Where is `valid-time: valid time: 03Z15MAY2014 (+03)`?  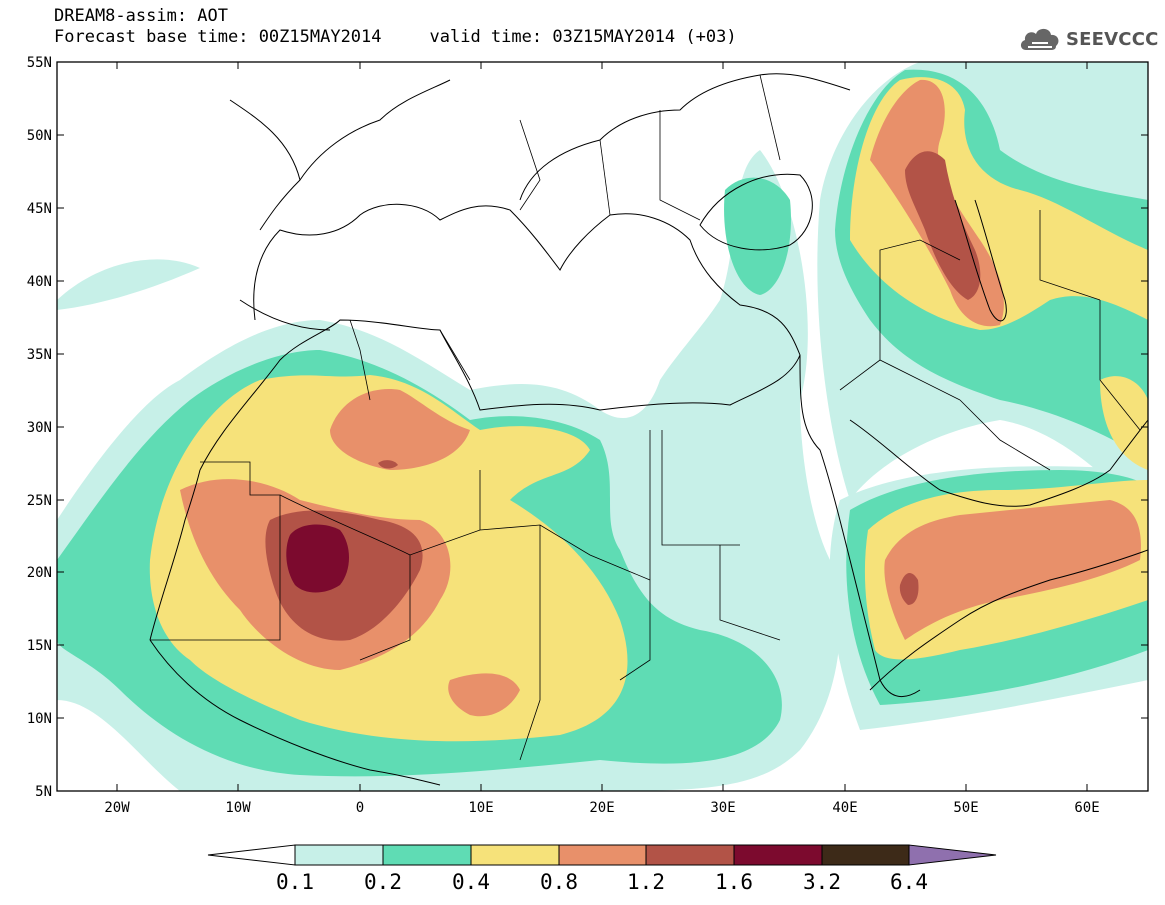 valid-time: valid time: 03Z15MAY2014 (+03) is located at coordinates (583, 37).